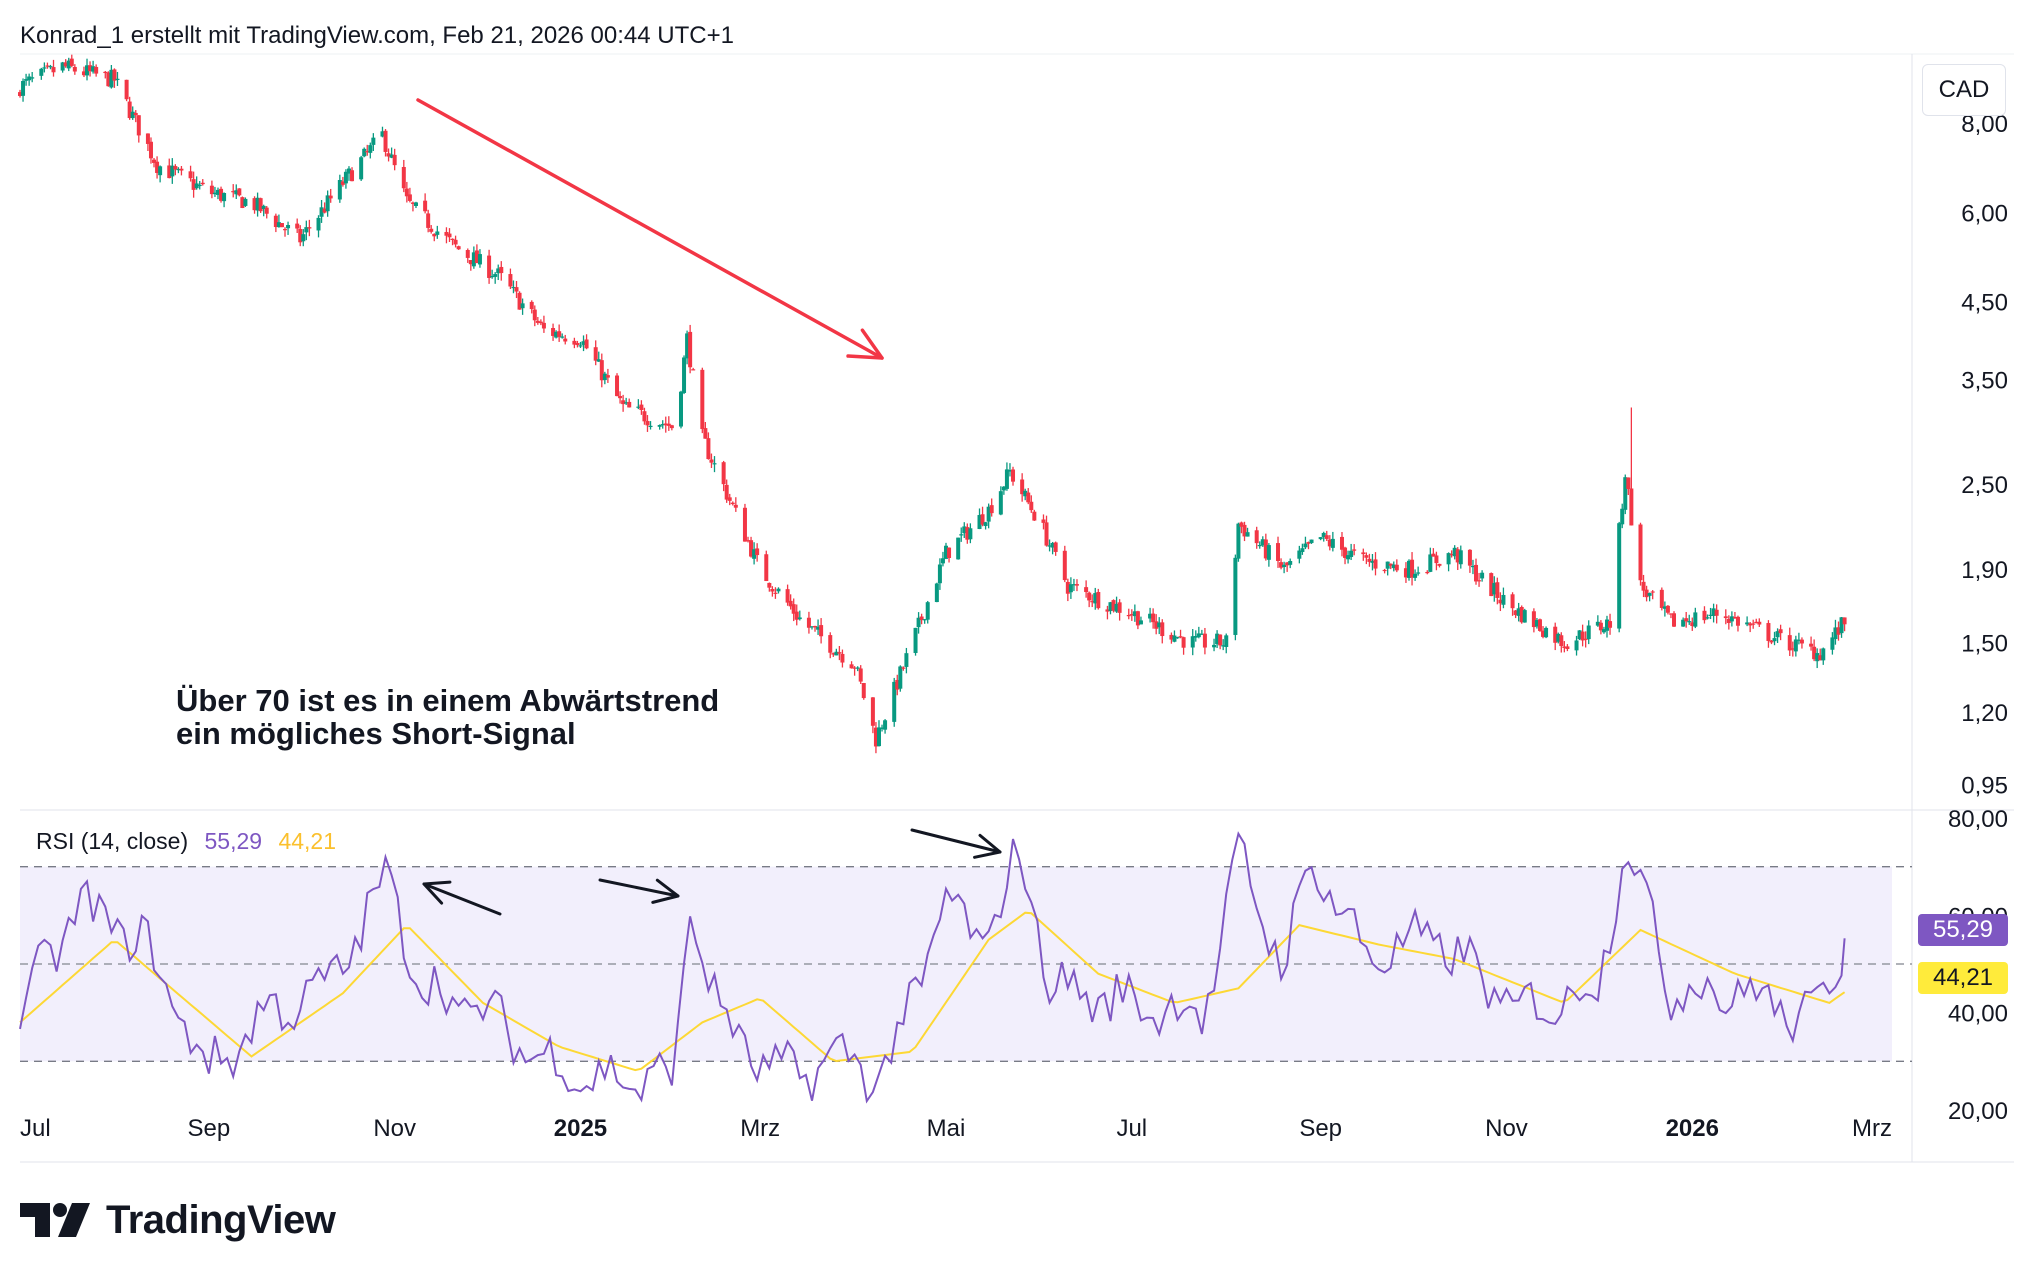 This screenshot has width=2034, height=1278. I want to click on rsi-arrow-feb-head, so click(665, 891).